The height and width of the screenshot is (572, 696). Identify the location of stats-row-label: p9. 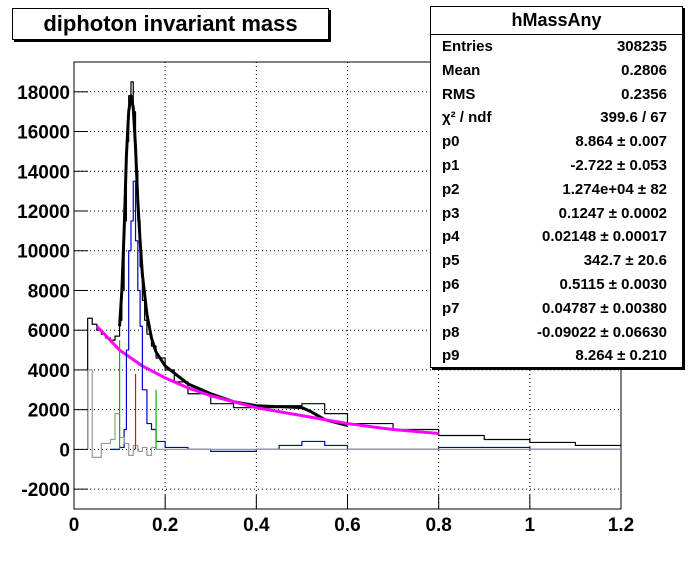
(451, 356).